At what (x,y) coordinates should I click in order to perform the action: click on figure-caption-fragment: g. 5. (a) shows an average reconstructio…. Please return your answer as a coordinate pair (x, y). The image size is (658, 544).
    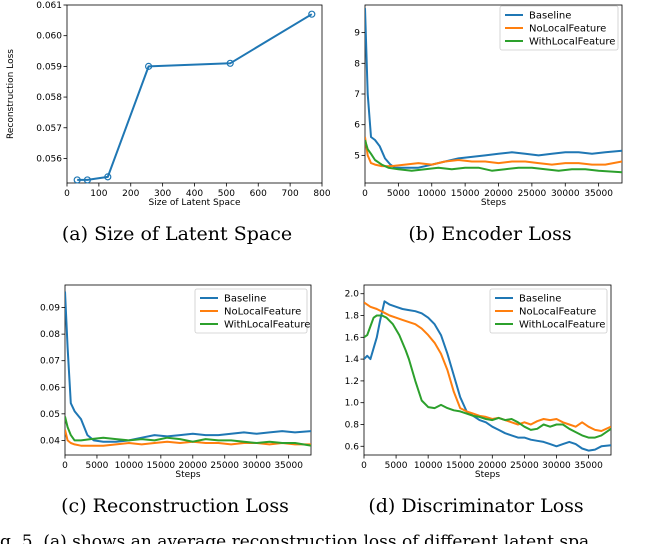
    Looking at the image, I should click on (294, 538).